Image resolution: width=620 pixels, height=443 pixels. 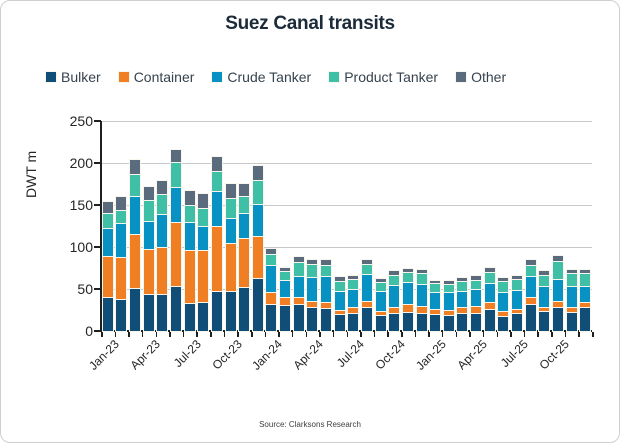 I want to click on y-axis-line, so click(x=101, y=226).